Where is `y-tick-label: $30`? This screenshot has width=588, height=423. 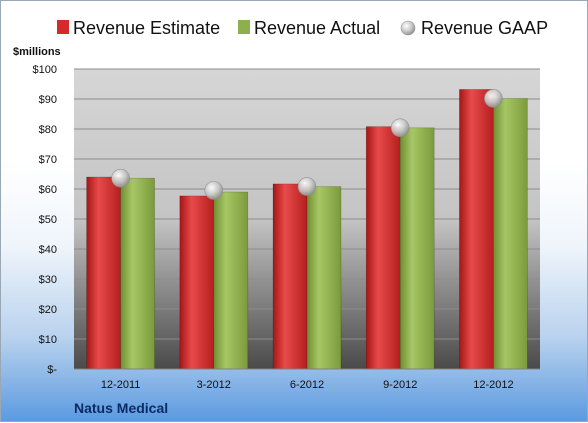 y-tick-label: $30 is located at coordinates (48, 280).